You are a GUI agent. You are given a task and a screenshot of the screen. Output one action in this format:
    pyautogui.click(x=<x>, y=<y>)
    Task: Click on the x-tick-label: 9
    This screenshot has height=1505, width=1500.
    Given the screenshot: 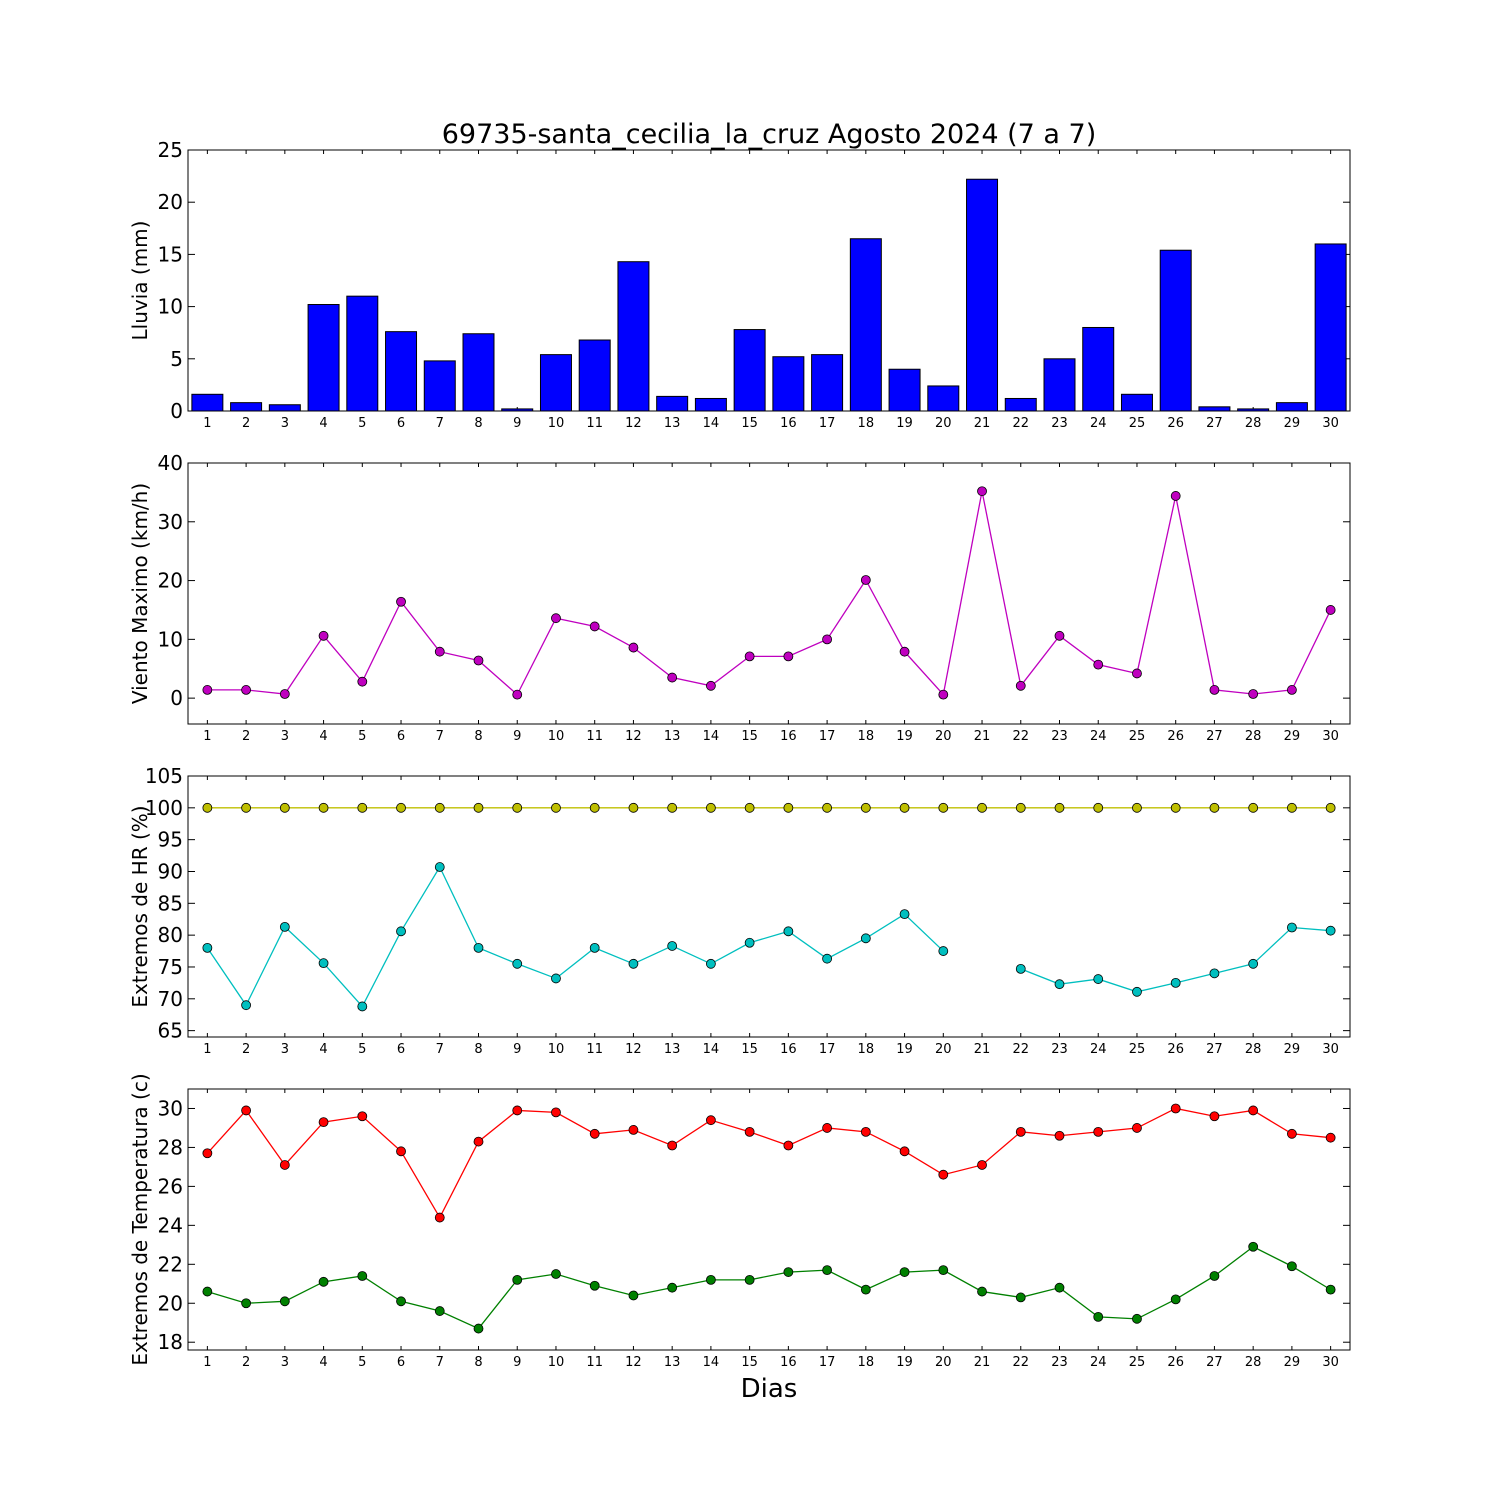 What is the action you would take?
    pyautogui.click(x=517, y=423)
    